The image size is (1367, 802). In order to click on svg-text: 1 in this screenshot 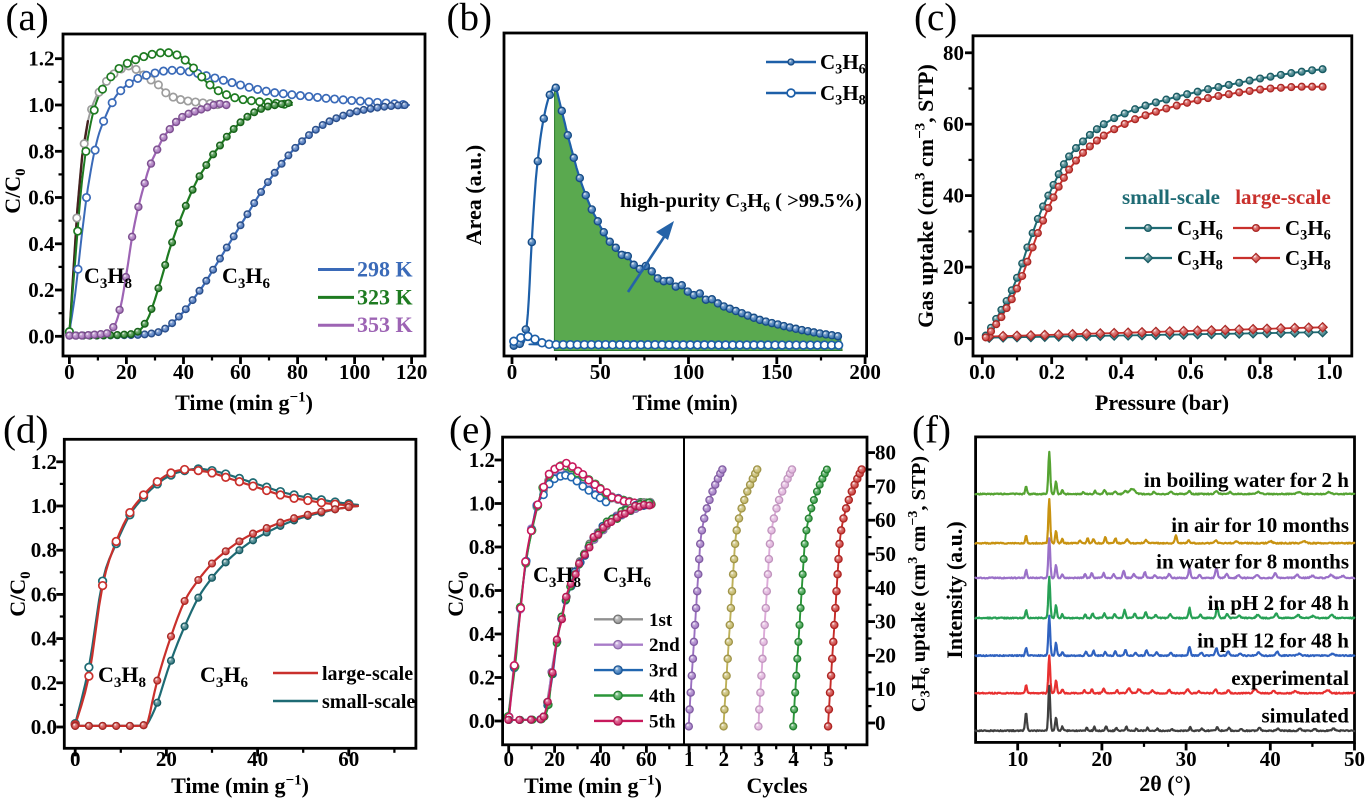, I will do `click(689, 759)`.